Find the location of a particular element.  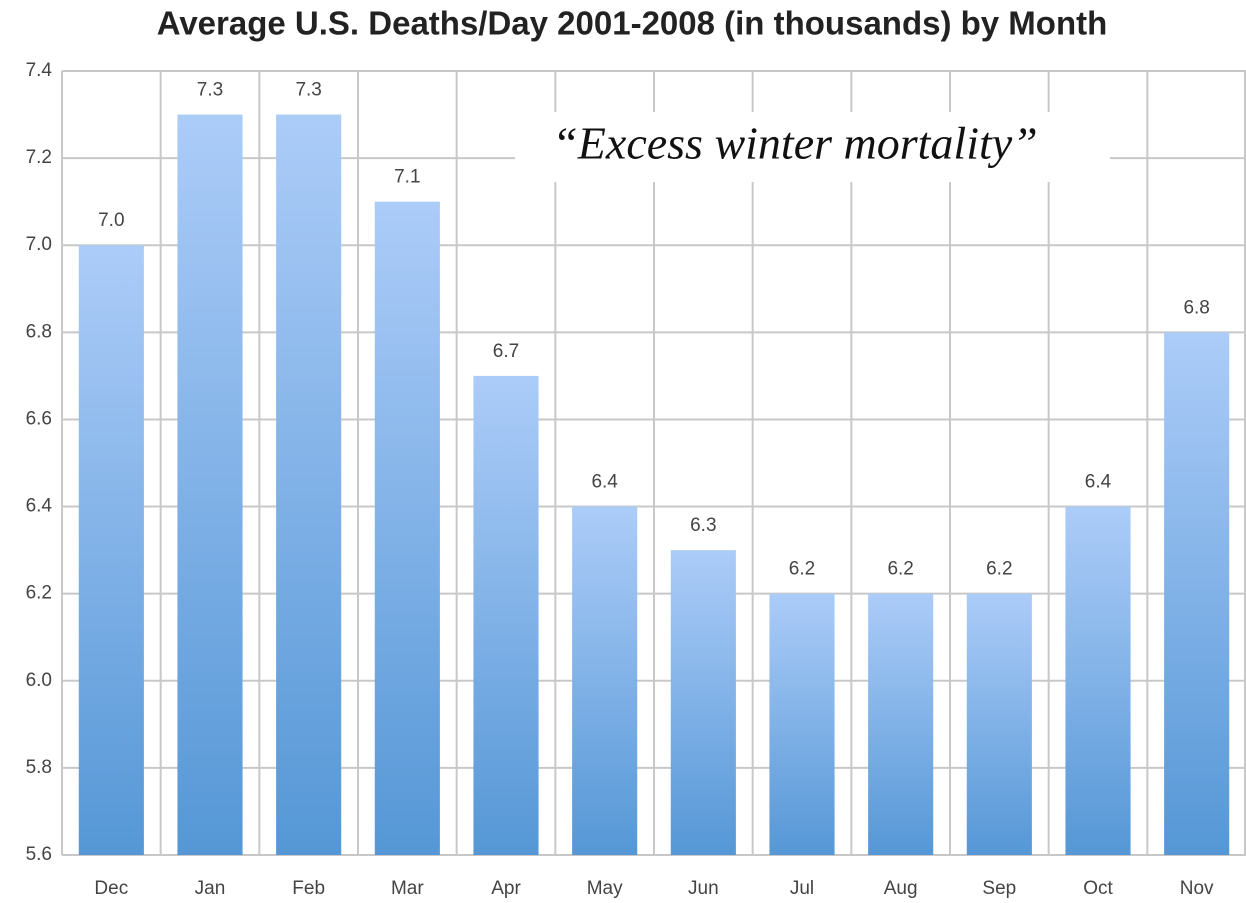

annotation-box is located at coordinates (812, 147).